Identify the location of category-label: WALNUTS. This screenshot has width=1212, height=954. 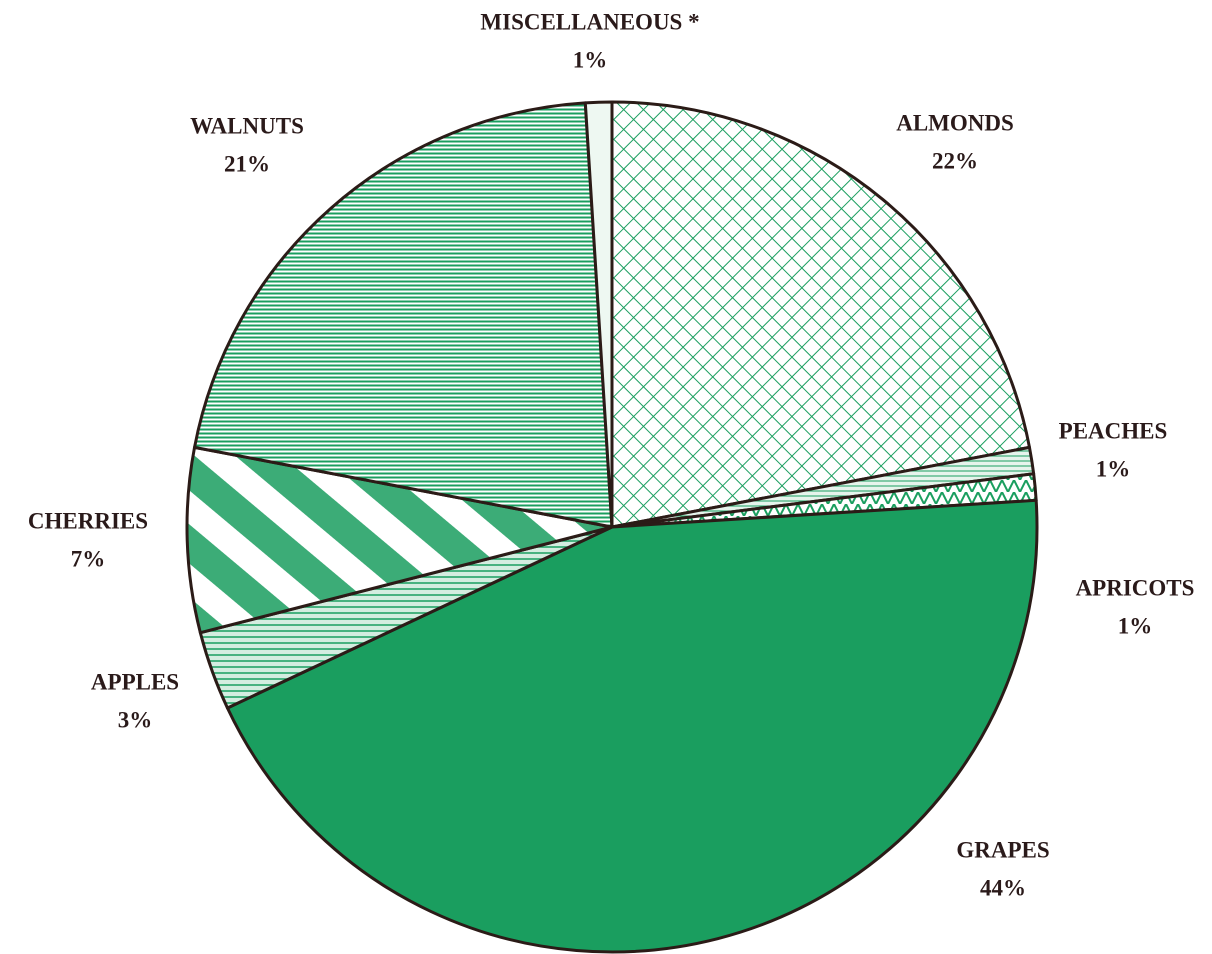
(247, 125).